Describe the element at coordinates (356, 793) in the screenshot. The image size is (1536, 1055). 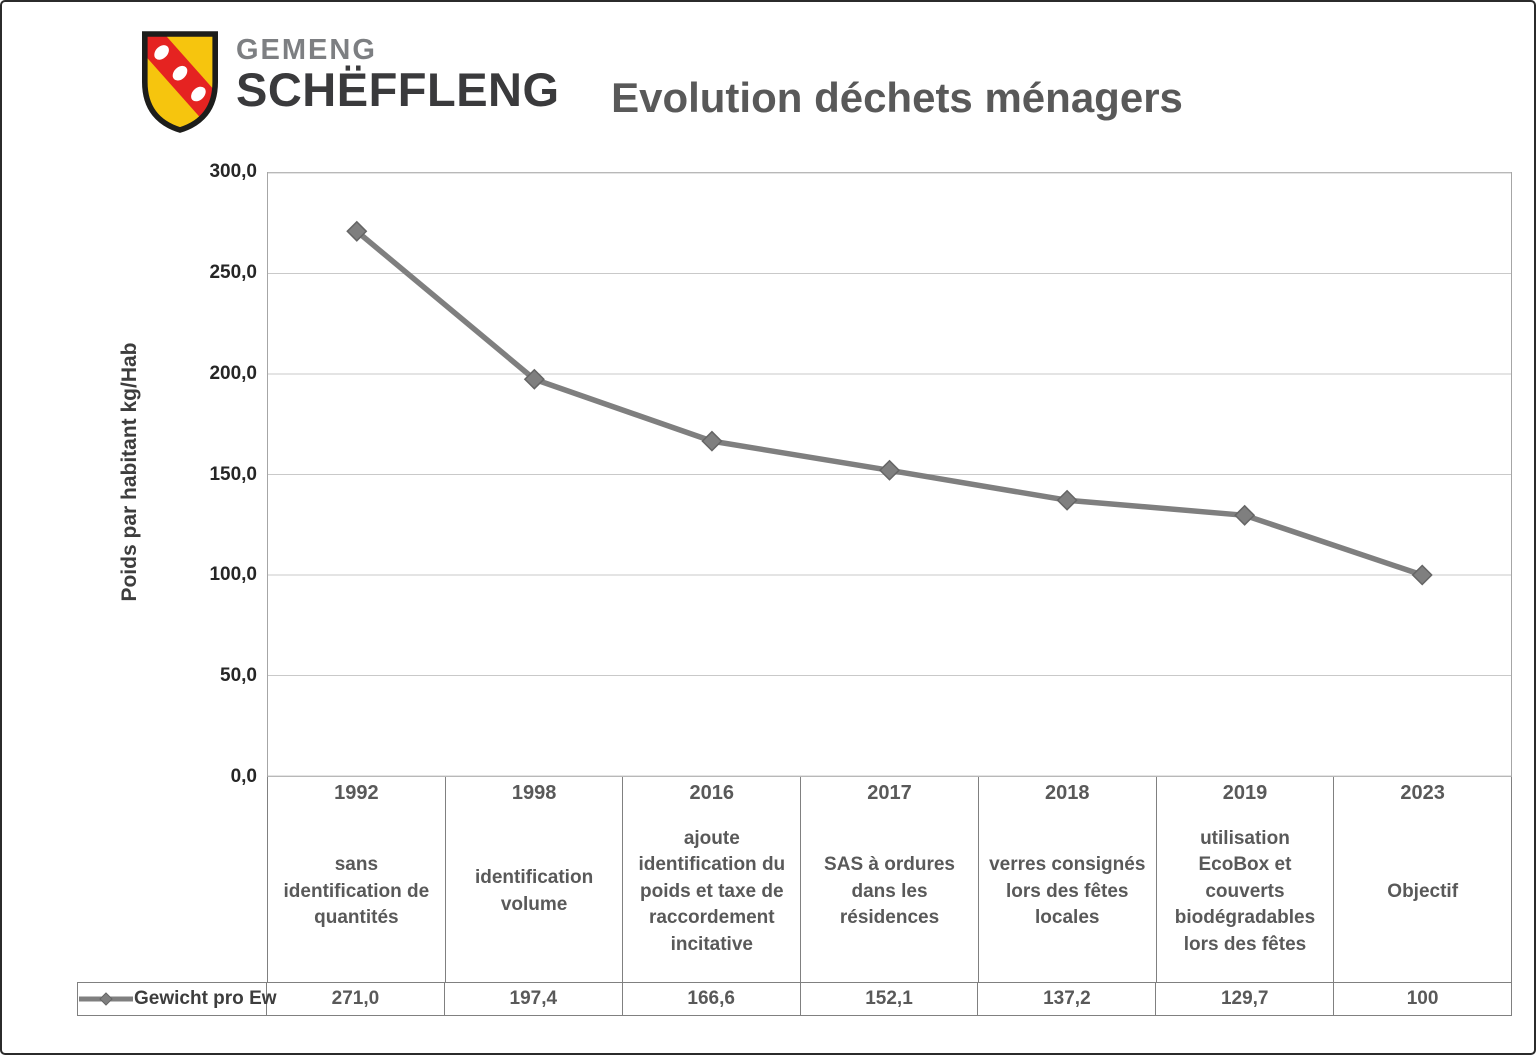
I see `category-year: 1992` at that location.